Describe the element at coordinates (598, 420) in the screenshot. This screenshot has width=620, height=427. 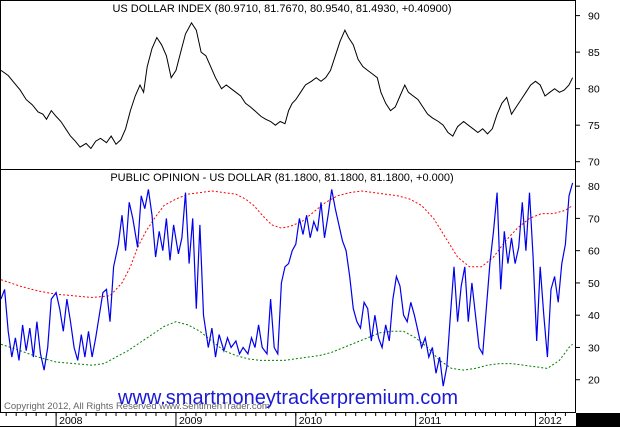
I see `corner-block` at that location.